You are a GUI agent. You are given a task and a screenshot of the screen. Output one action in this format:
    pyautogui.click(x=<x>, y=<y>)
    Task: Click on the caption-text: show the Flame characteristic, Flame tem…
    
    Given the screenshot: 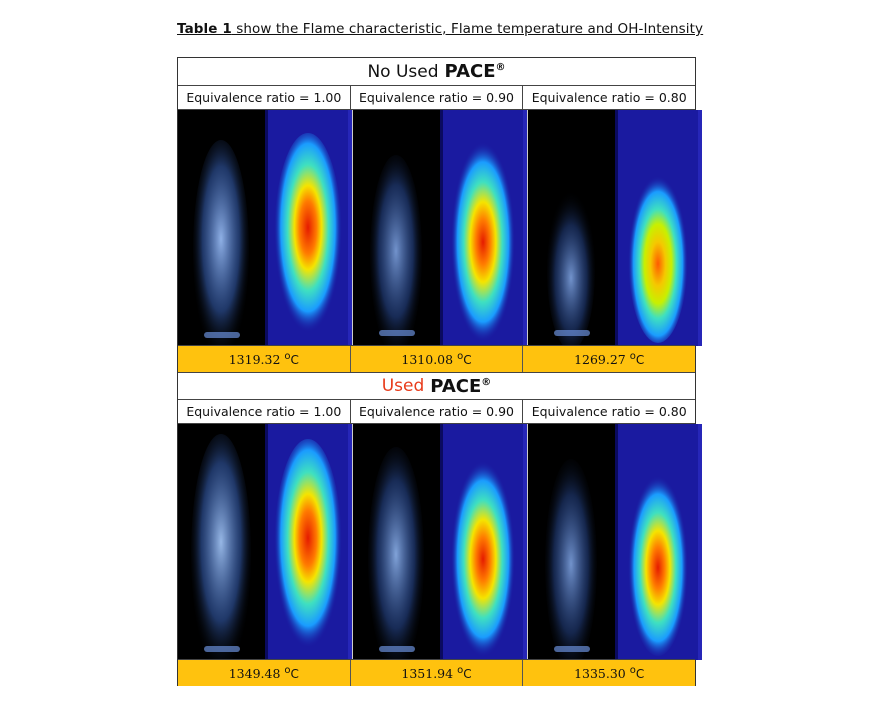 What is the action you would take?
    pyautogui.click(x=467, y=29)
    